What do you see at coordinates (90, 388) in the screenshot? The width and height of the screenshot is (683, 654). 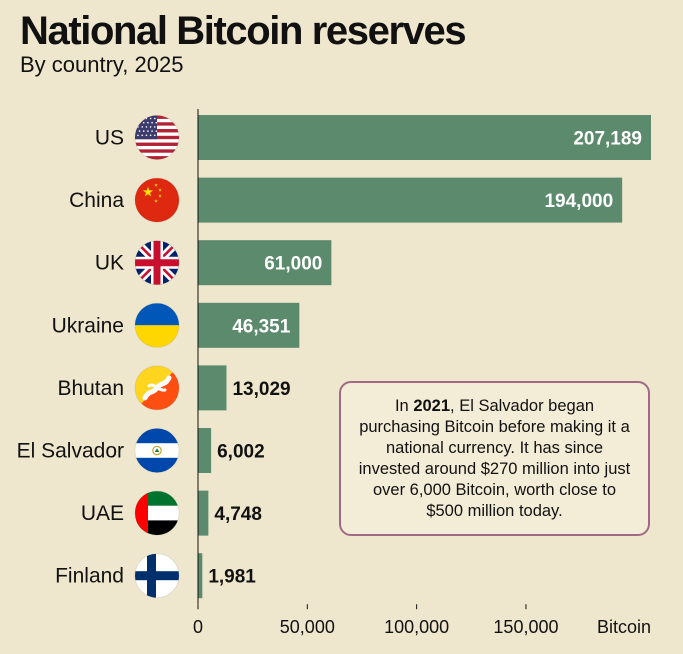 I see `category-label: Bhutan` at bounding box center [90, 388].